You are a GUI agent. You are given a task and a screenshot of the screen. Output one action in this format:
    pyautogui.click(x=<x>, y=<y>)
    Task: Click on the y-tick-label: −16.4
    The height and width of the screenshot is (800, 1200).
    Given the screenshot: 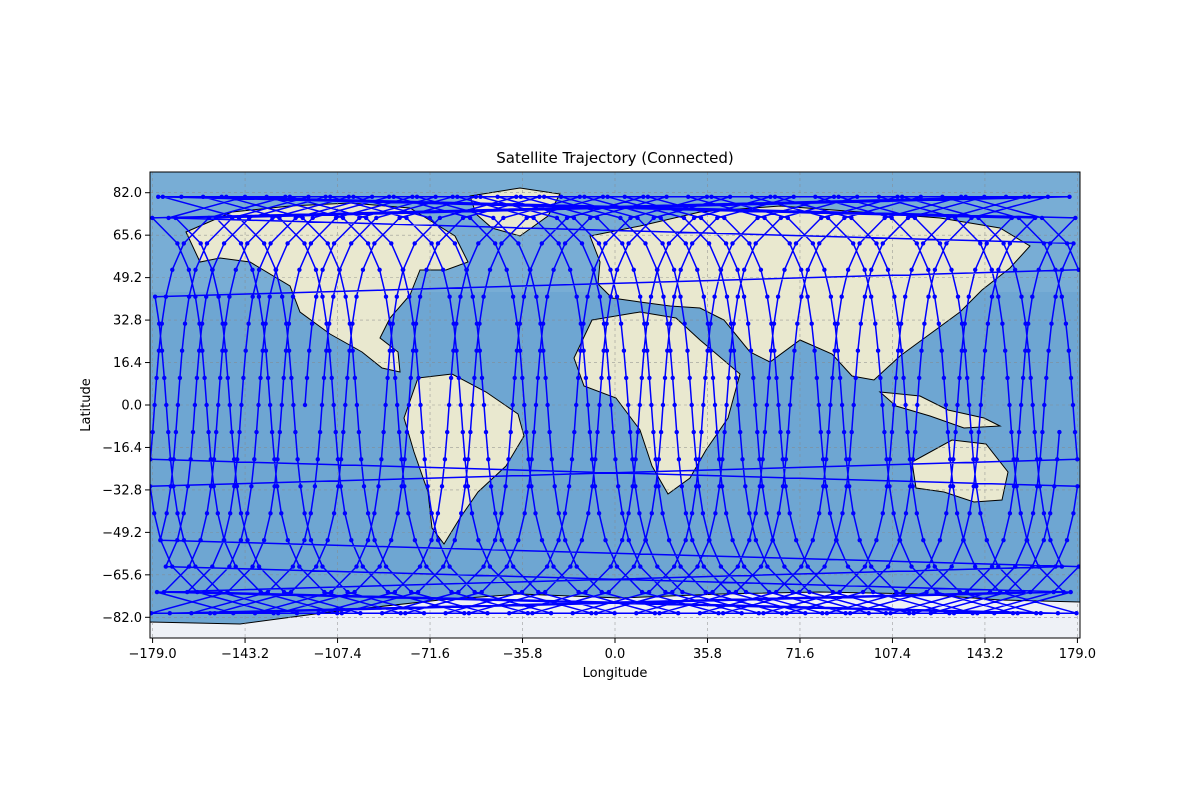 What is the action you would take?
    pyautogui.click(x=122, y=448)
    